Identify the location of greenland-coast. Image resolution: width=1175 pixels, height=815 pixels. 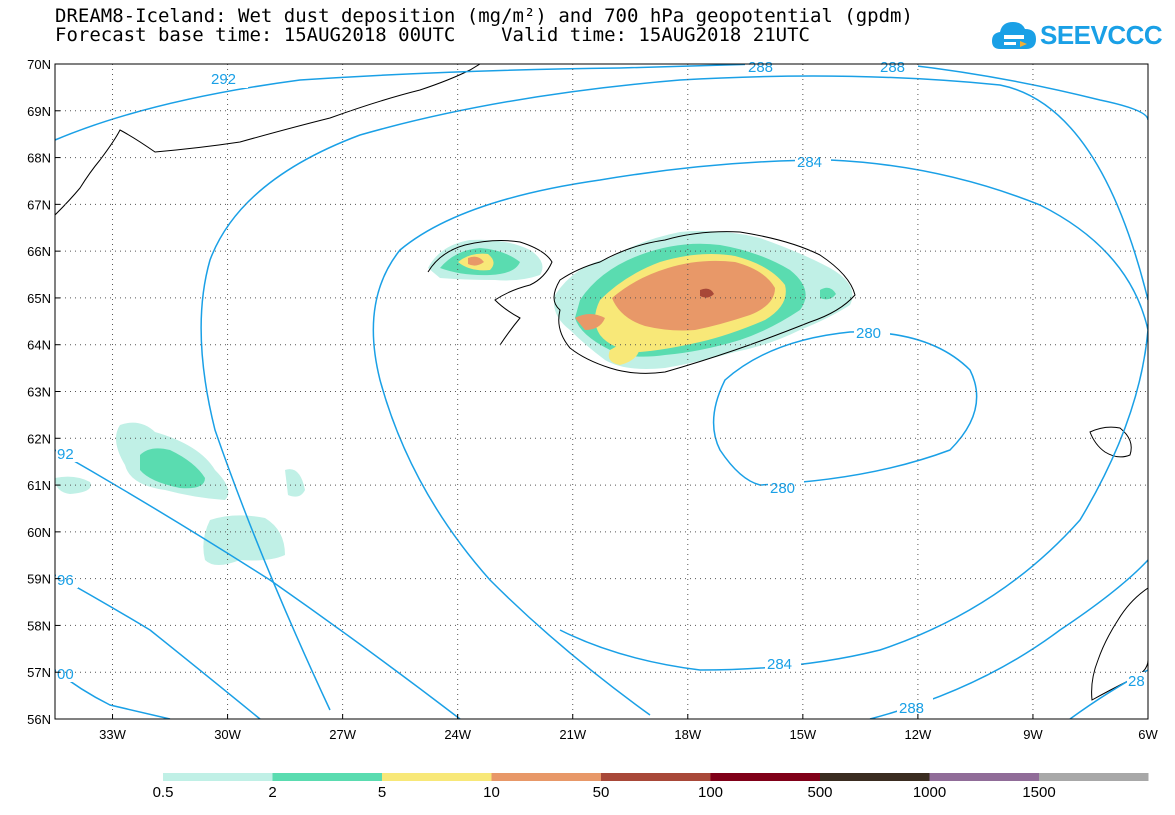
(268, 140).